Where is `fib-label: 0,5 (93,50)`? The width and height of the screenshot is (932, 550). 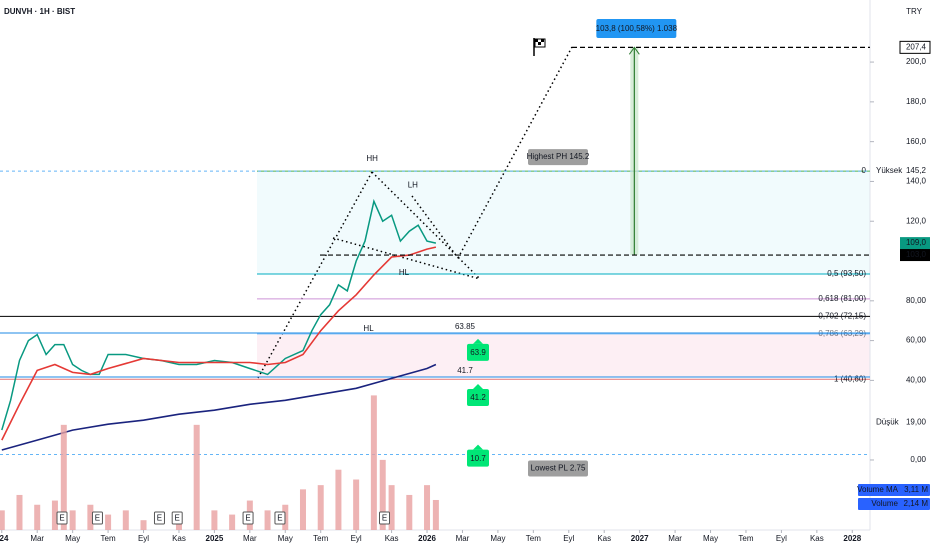
fib-label: 0,5 (93,50) is located at coordinates (846, 273).